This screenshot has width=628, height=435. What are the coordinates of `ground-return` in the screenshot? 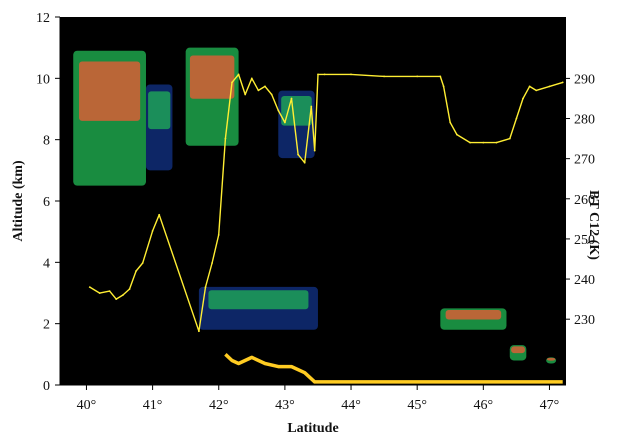 It's located at (393, 368).